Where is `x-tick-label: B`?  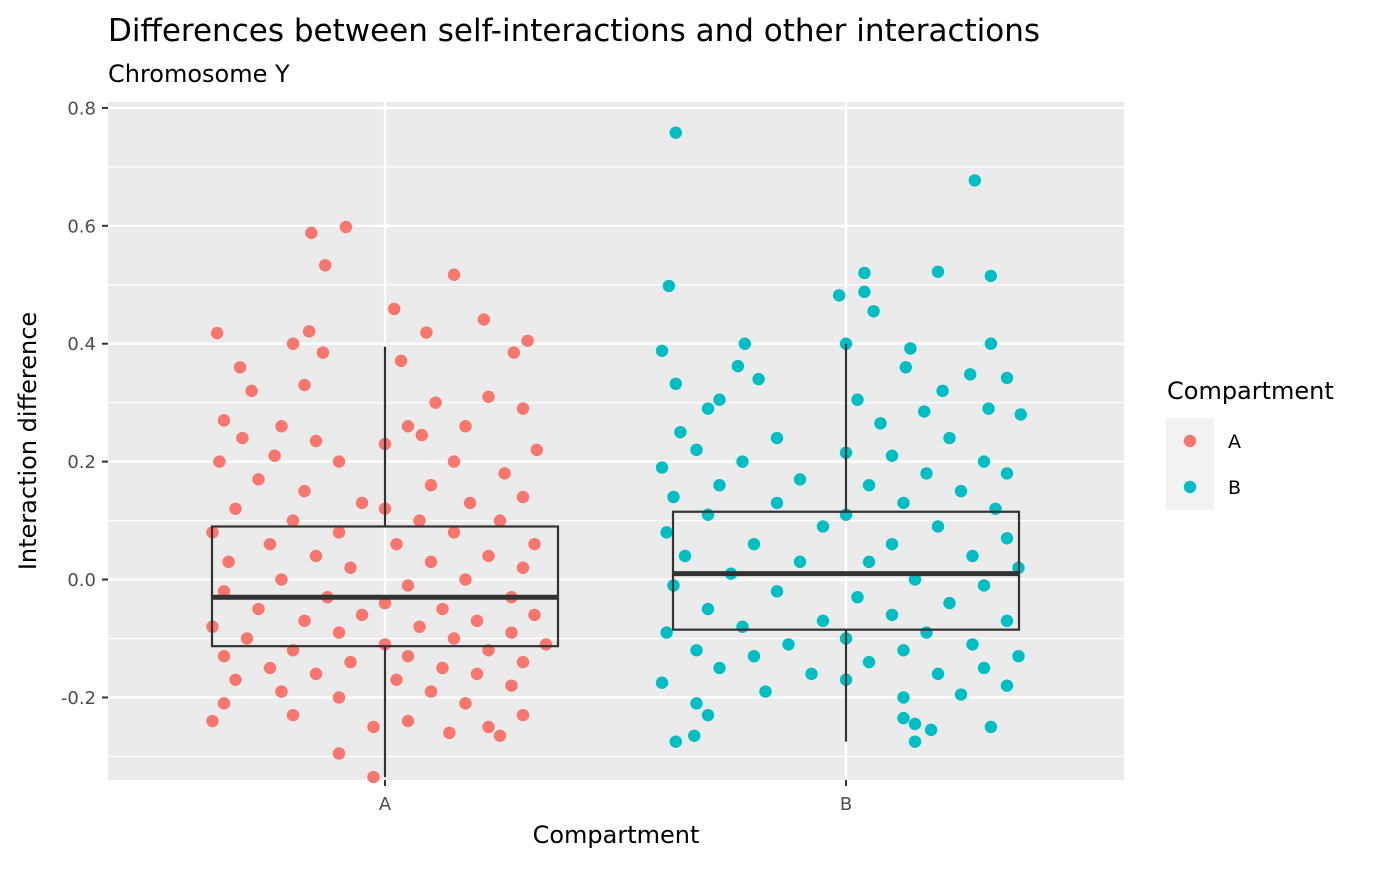 x-tick-label: B is located at coordinates (846, 804).